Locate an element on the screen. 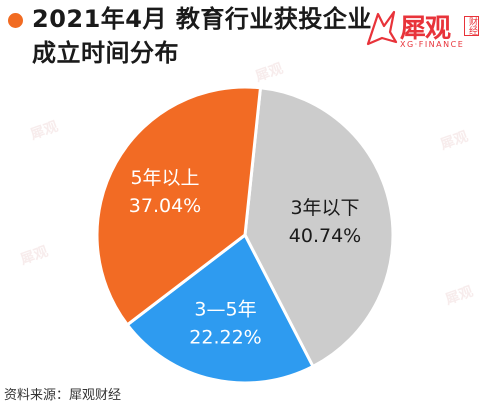 The image size is (499, 408). title-bullet-icon is located at coordinates (15, 20).